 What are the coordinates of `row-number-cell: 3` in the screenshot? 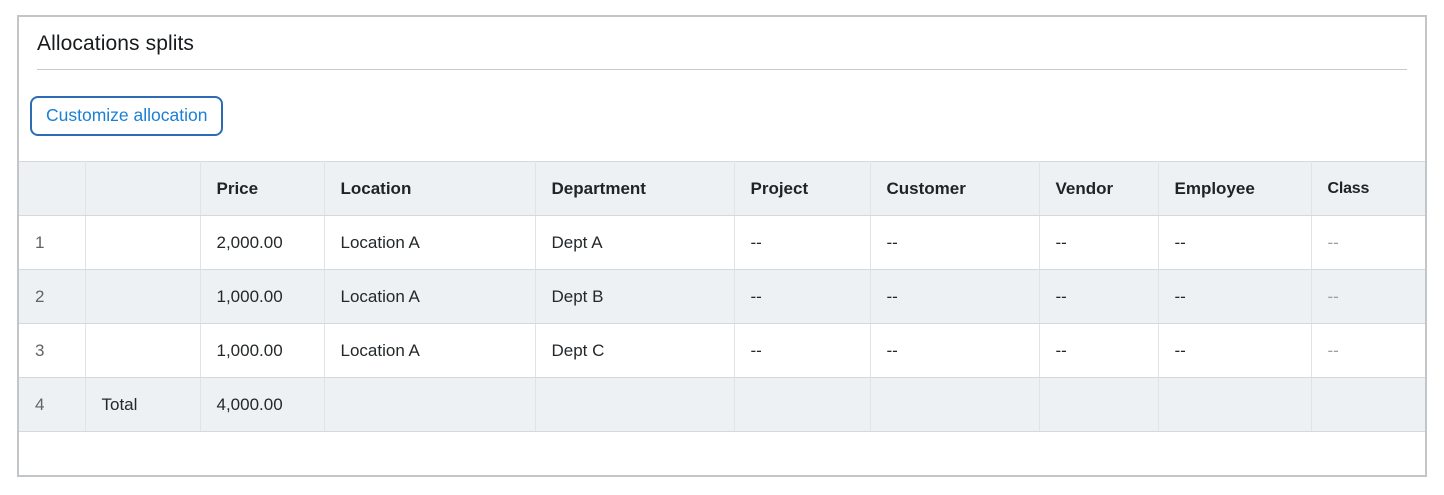 It's located at (52, 350).